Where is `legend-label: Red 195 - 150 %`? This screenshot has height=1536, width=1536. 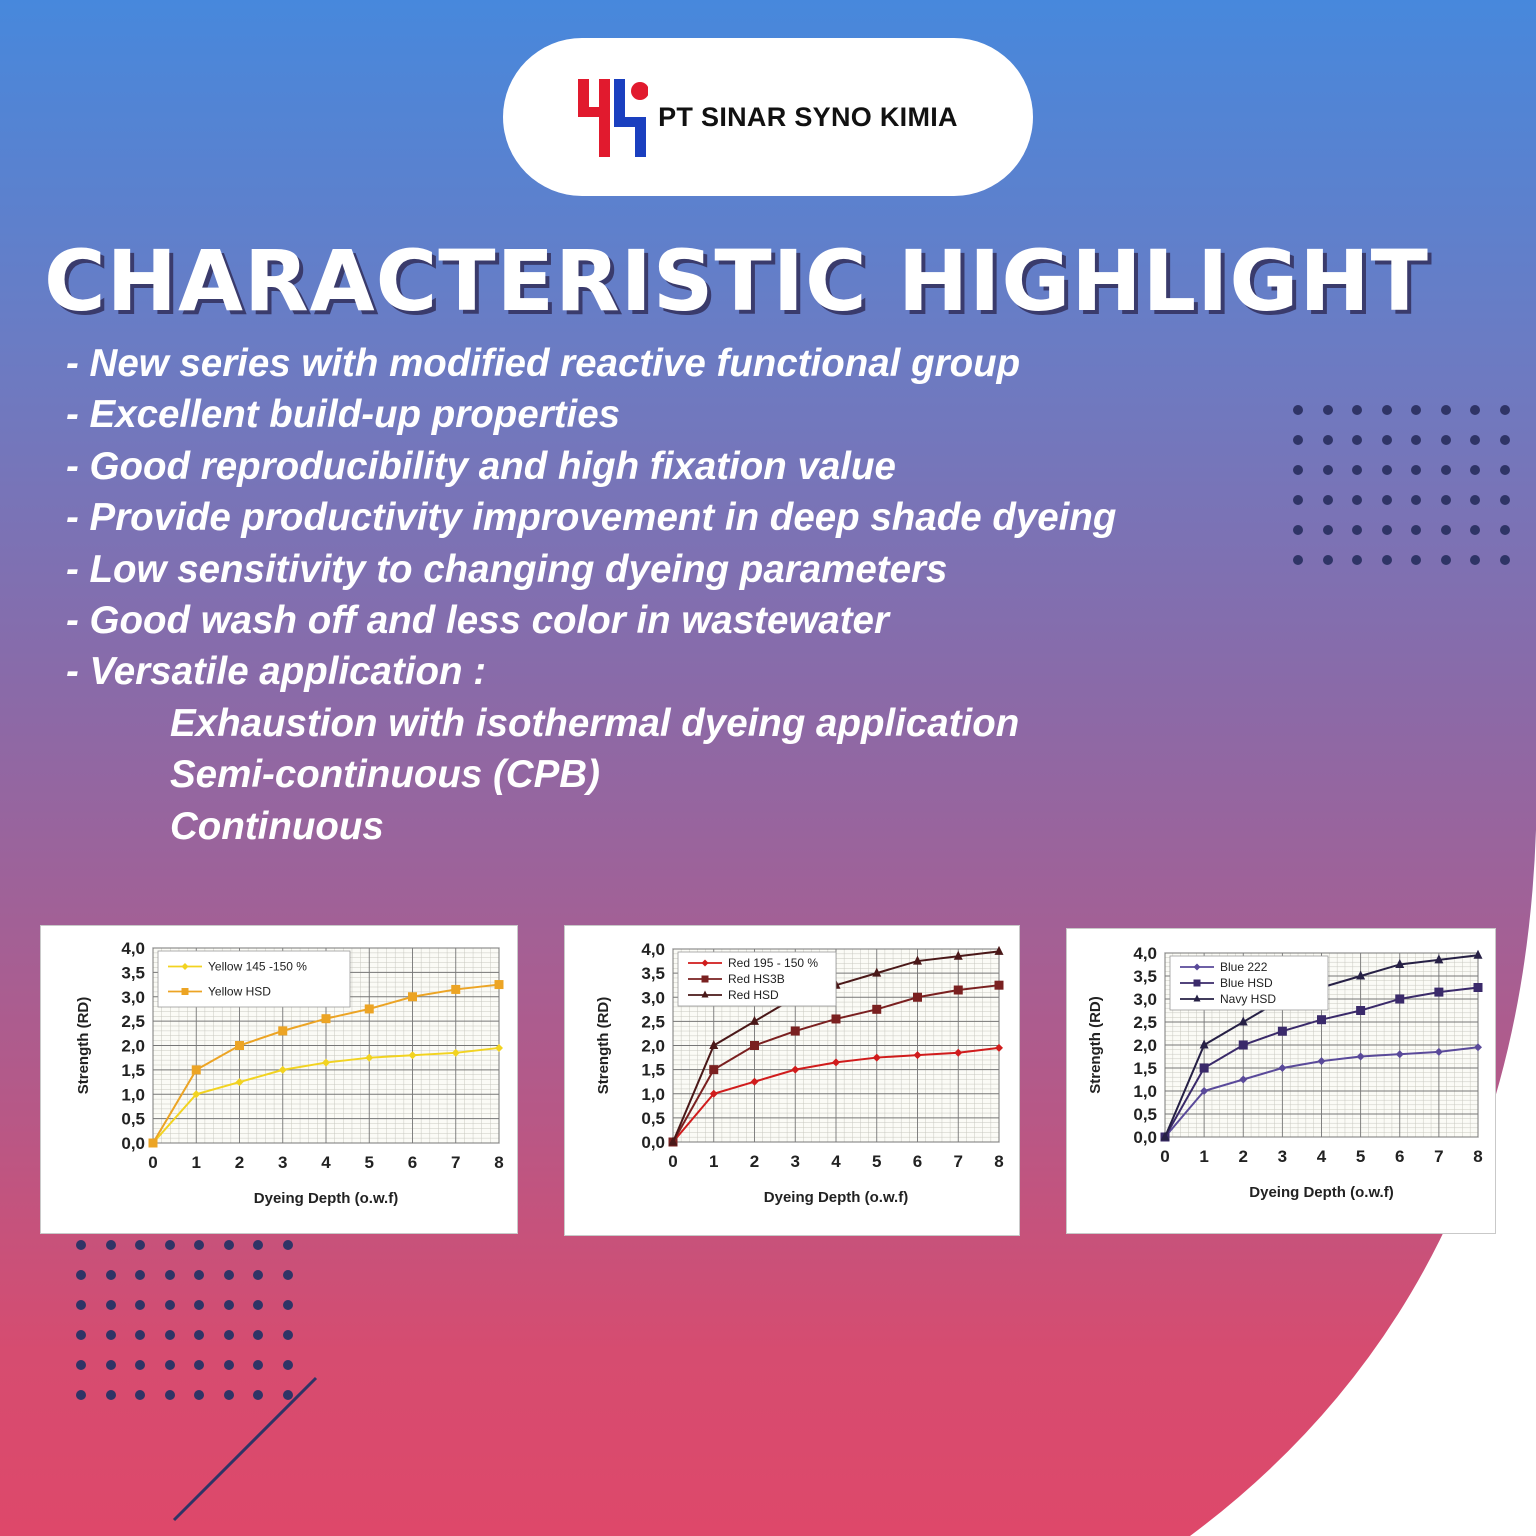 legend-label: Red 195 - 150 % is located at coordinates (773, 963).